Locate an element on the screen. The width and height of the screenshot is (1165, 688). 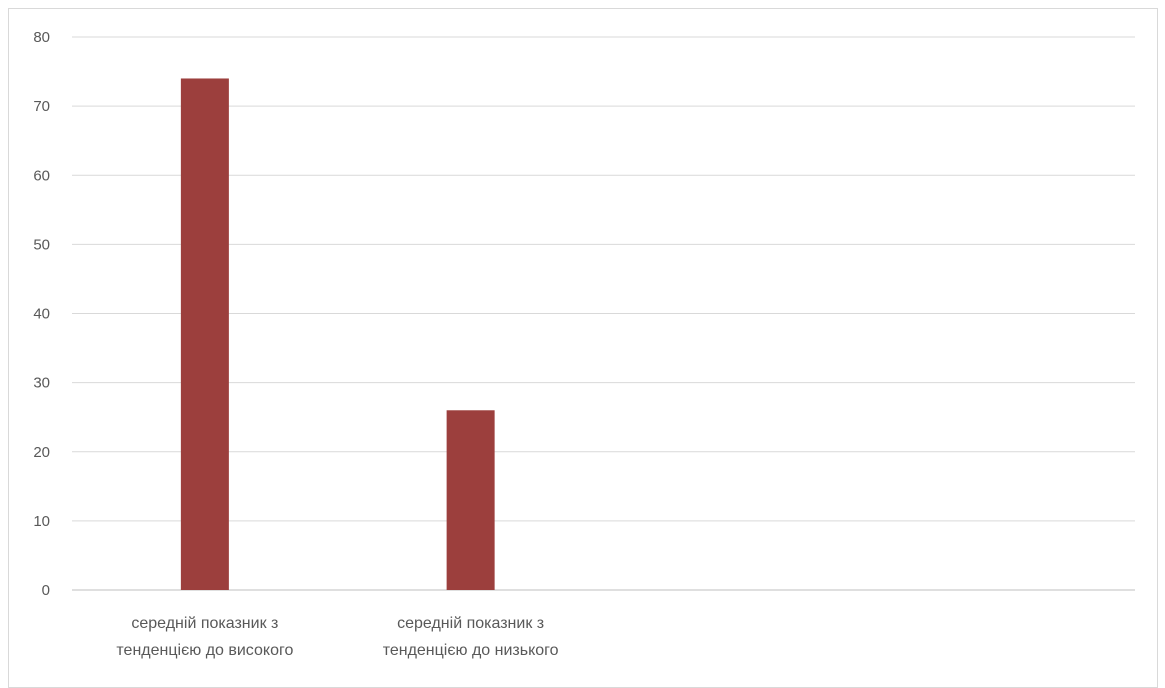
y-axis-ticks: 0 10 20 30 40 50 60 70 80 is located at coordinates (41, 314).